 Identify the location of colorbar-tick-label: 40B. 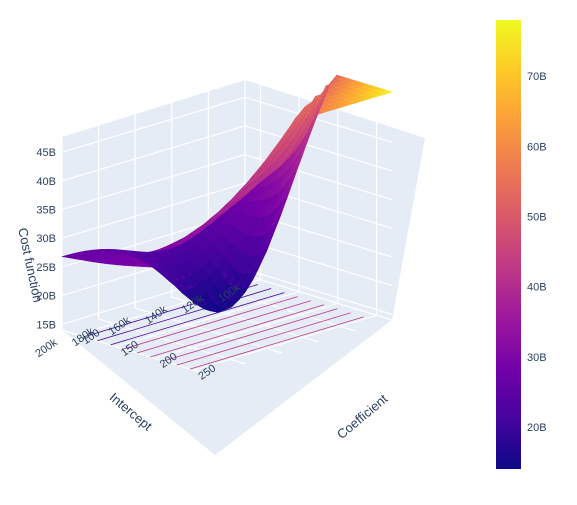
(537, 288).